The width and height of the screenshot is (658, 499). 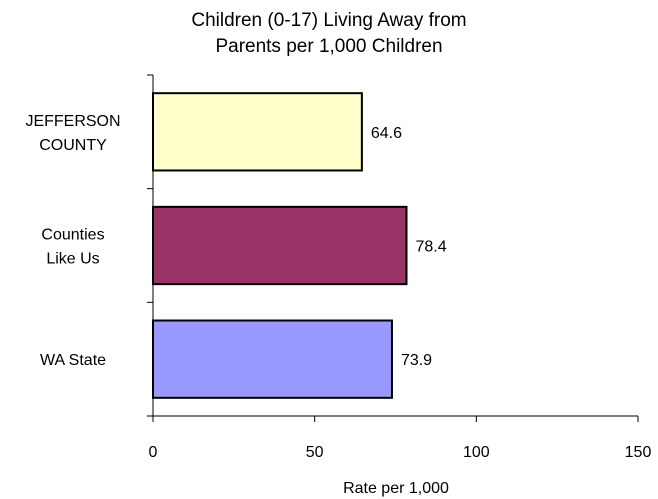 I want to click on x-tick-label-150: 150, so click(x=638, y=452).